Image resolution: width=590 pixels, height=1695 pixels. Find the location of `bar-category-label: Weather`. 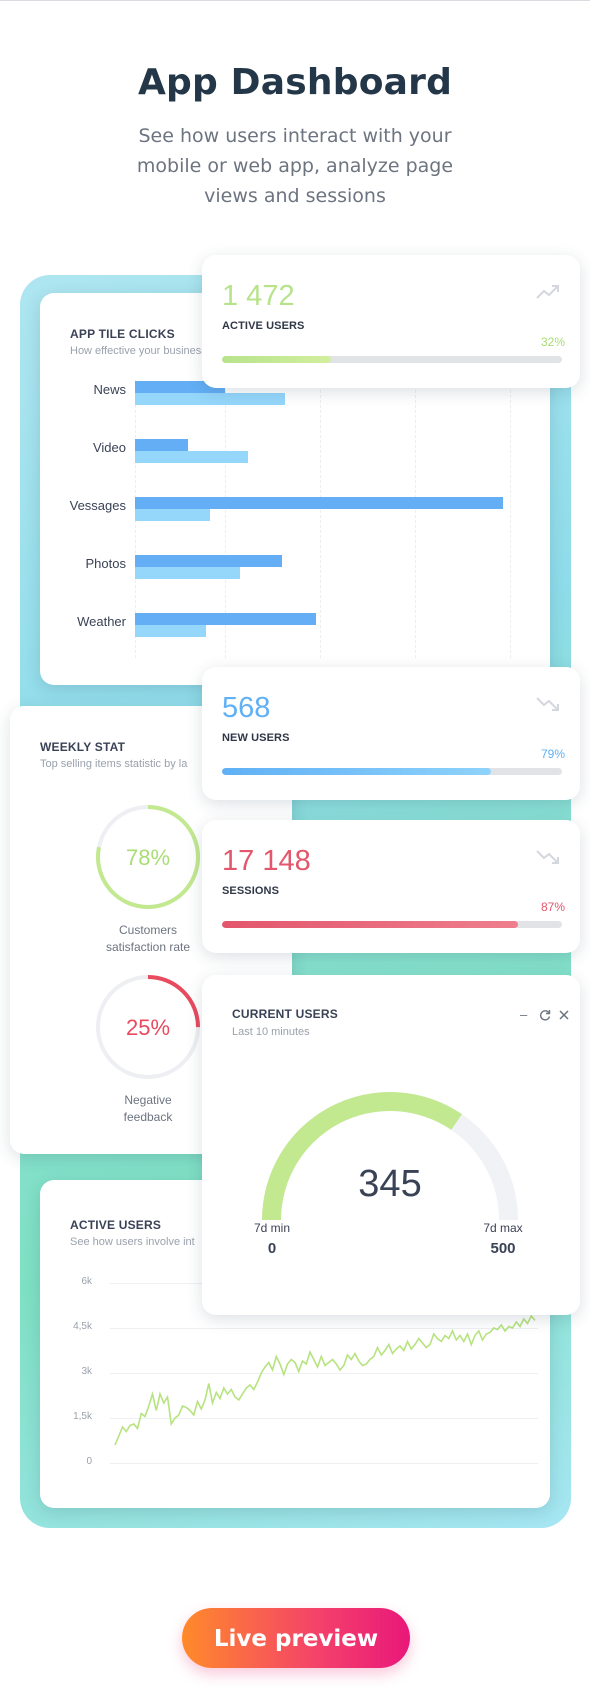

bar-category-label: Weather is located at coordinates (101, 621).